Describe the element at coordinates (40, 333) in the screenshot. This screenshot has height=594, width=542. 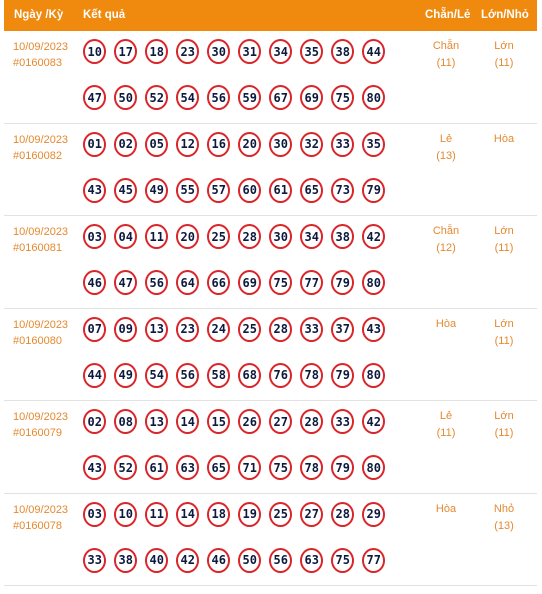
I see `draw-date-ky: 10/09/2023 #0160080` at that location.